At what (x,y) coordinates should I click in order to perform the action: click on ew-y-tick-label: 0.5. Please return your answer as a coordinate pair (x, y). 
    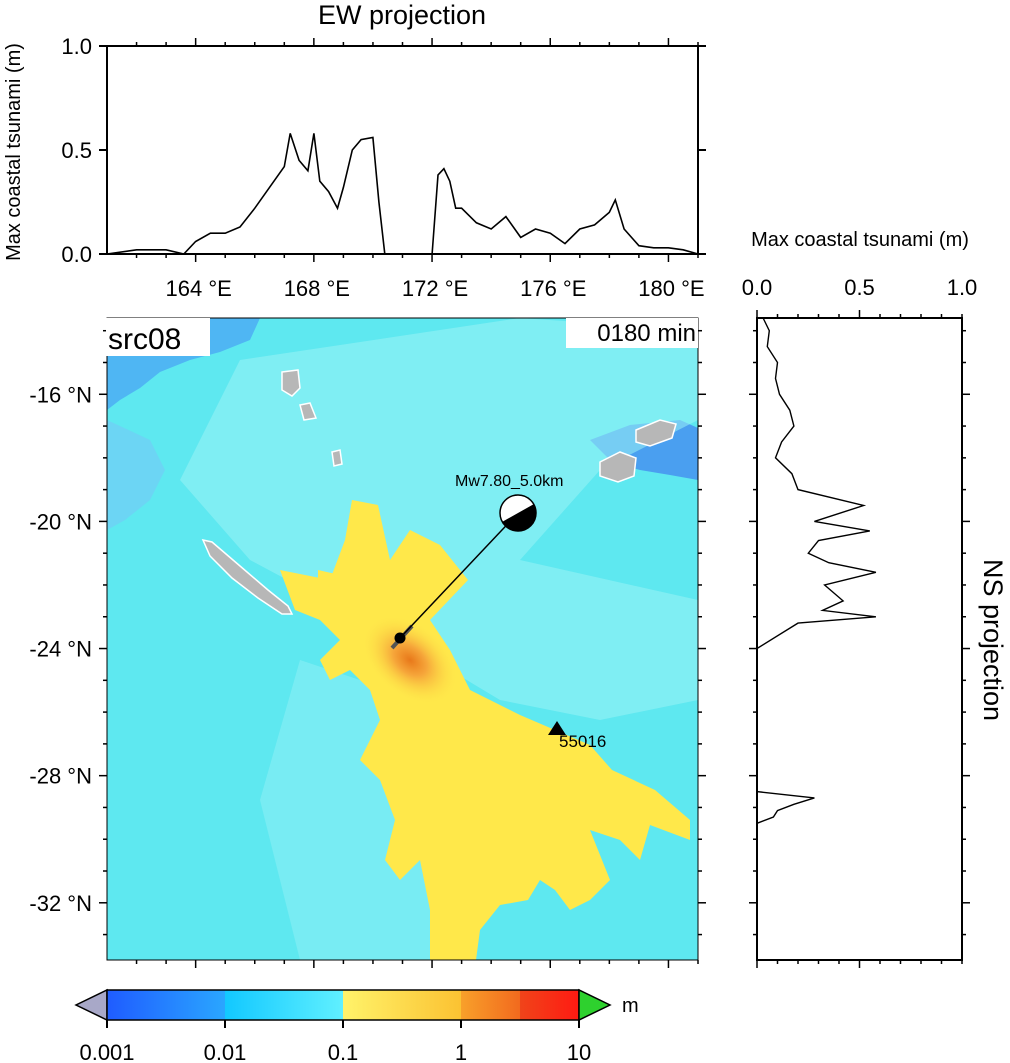
    Looking at the image, I should click on (76, 150).